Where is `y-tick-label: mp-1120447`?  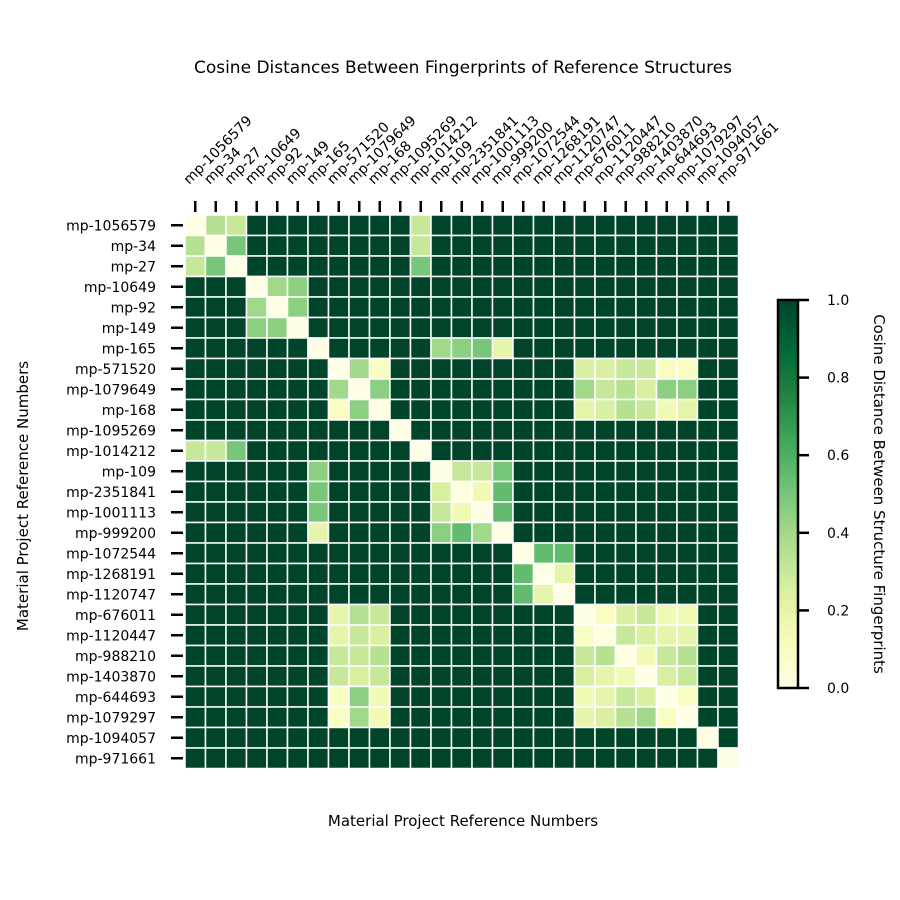 y-tick-label: mp-1120447 is located at coordinates (111, 636).